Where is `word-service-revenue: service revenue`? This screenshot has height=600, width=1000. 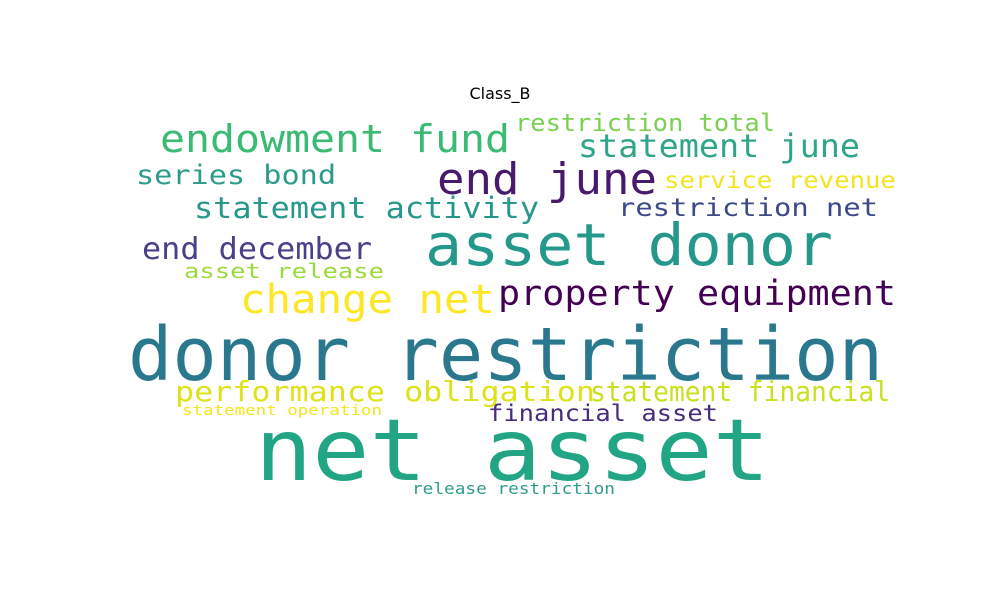 word-service-revenue: service revenue is located at coordinates (780, 181).